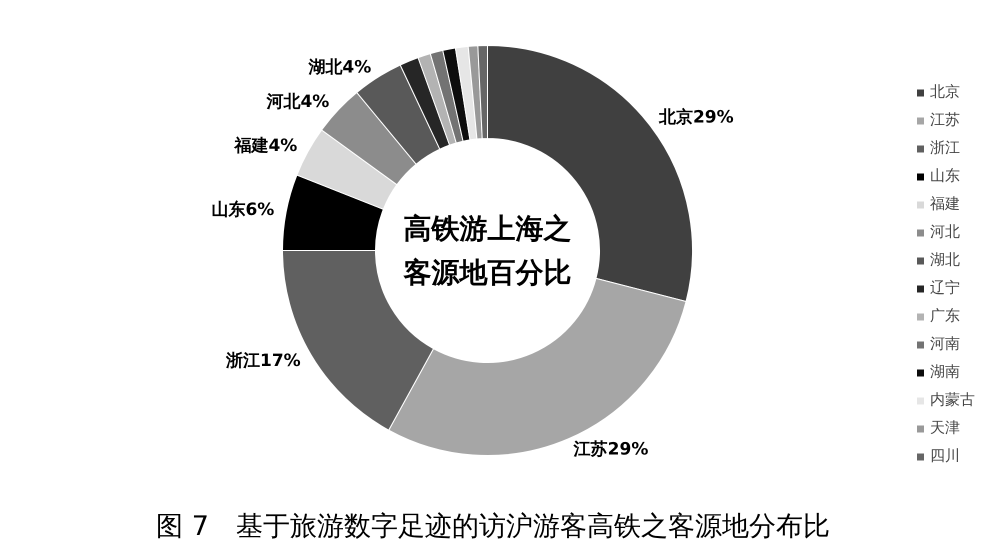 This screenshot has width=985, height=548. What do you see at coordinates (242, 210) in the screenshot?
I see `category-label: 山东6%` at bounding box center [242, 210].